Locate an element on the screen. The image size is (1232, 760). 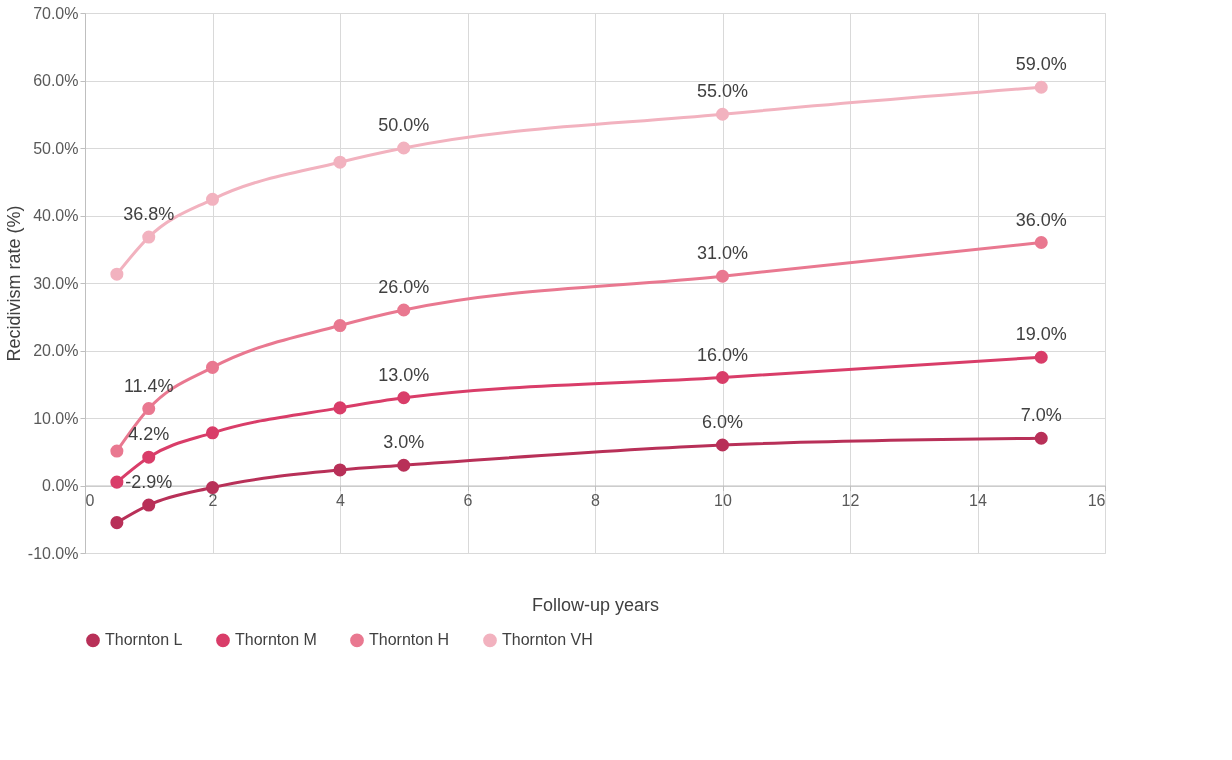
y-tick-label: 50.0% is located at coordinates (56, 148).